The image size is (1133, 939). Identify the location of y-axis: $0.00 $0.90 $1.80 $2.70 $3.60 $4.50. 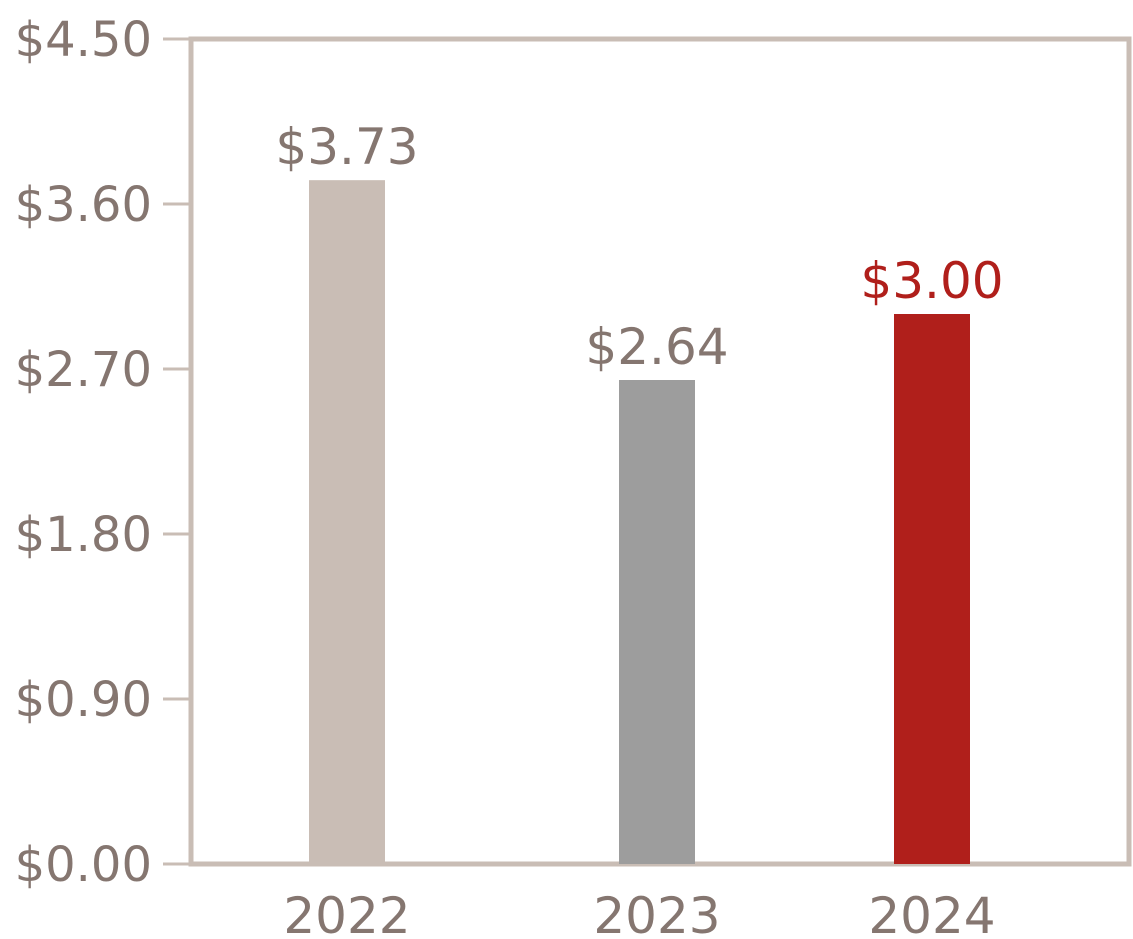
(103, 452).